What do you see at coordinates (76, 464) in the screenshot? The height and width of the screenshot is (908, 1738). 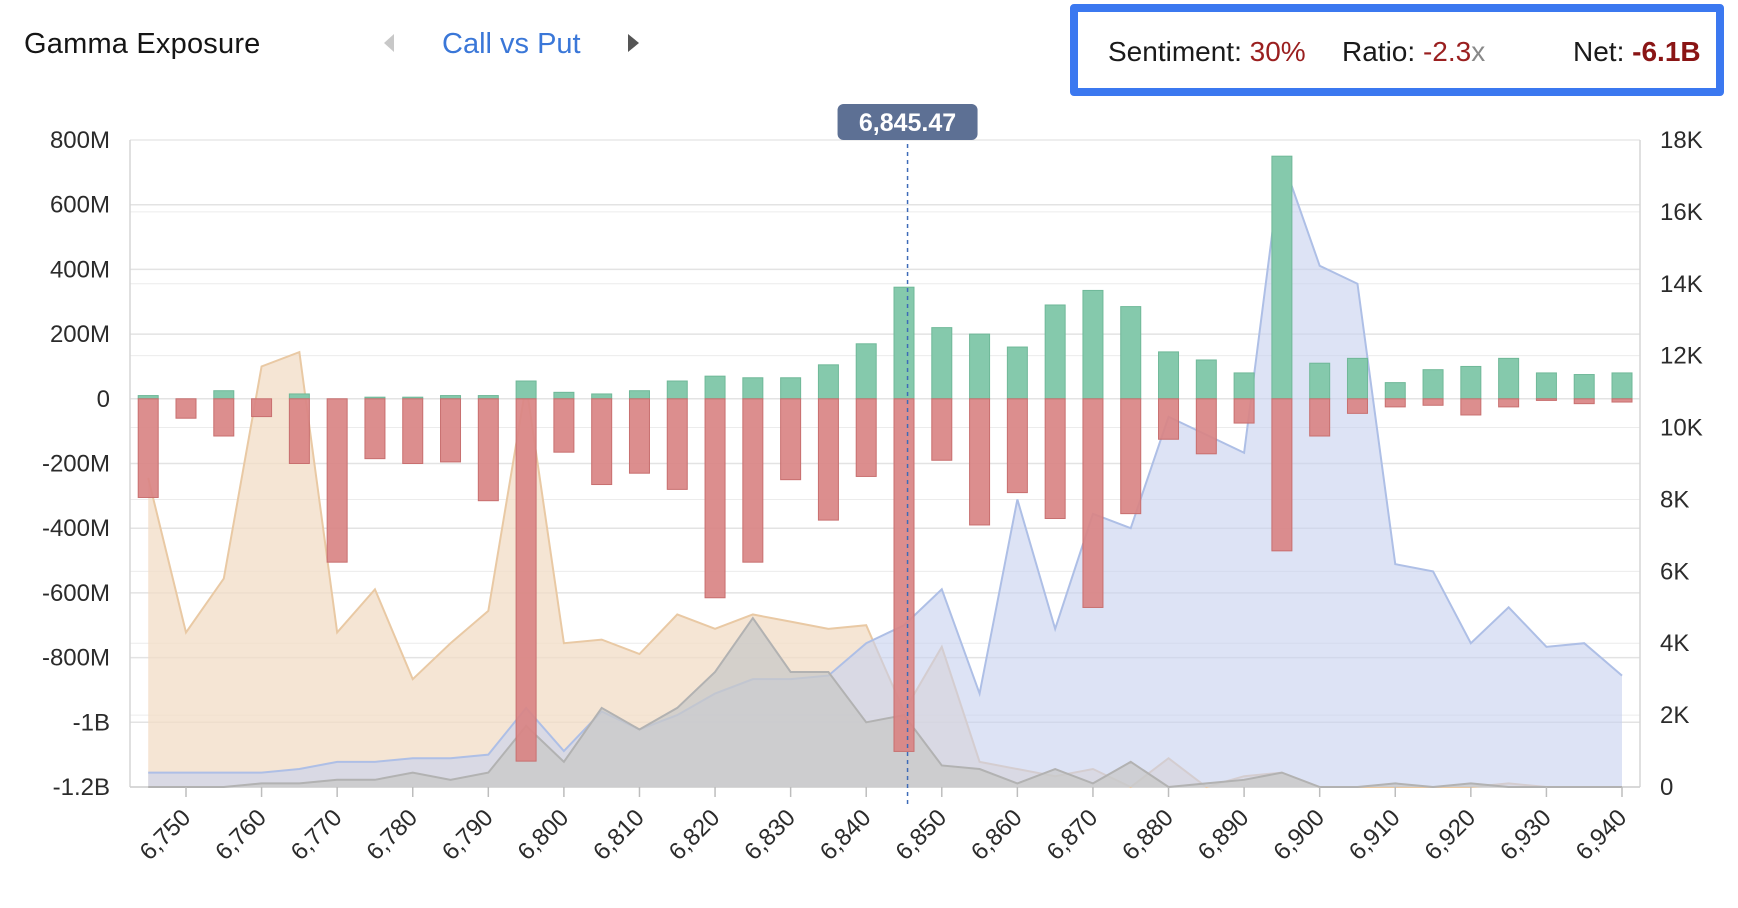 I see `y-left-tick-label: -200M` at bounding box center [76, 464].